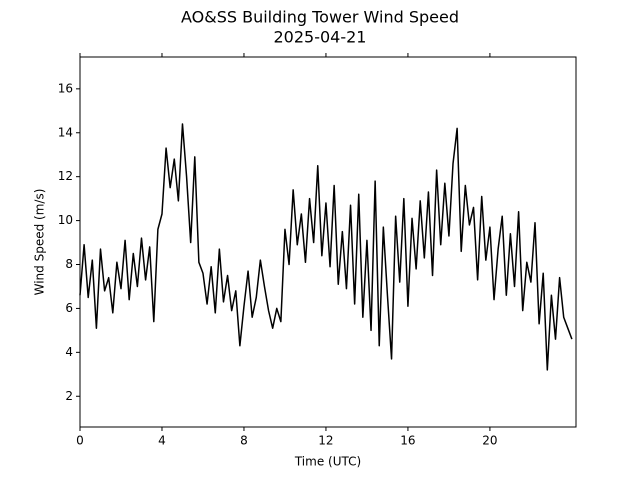 This screenshot has height=480, width=640. What do you see at coordinates (489, 441) in the screenshot?
I see `x-tick-label: 20` at bounding box center [489, 441].